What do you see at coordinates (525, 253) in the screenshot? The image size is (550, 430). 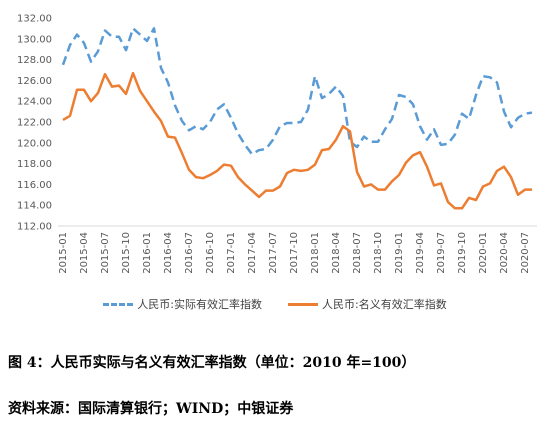 I see `x-tick-label: 2020-07` at bounding box center [525, 253].